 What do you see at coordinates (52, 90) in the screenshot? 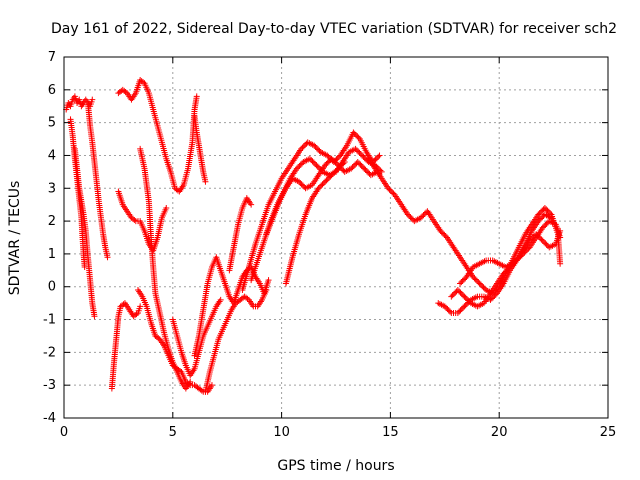
I see `y-tick-label: 6` at bounding box center [52, 90].